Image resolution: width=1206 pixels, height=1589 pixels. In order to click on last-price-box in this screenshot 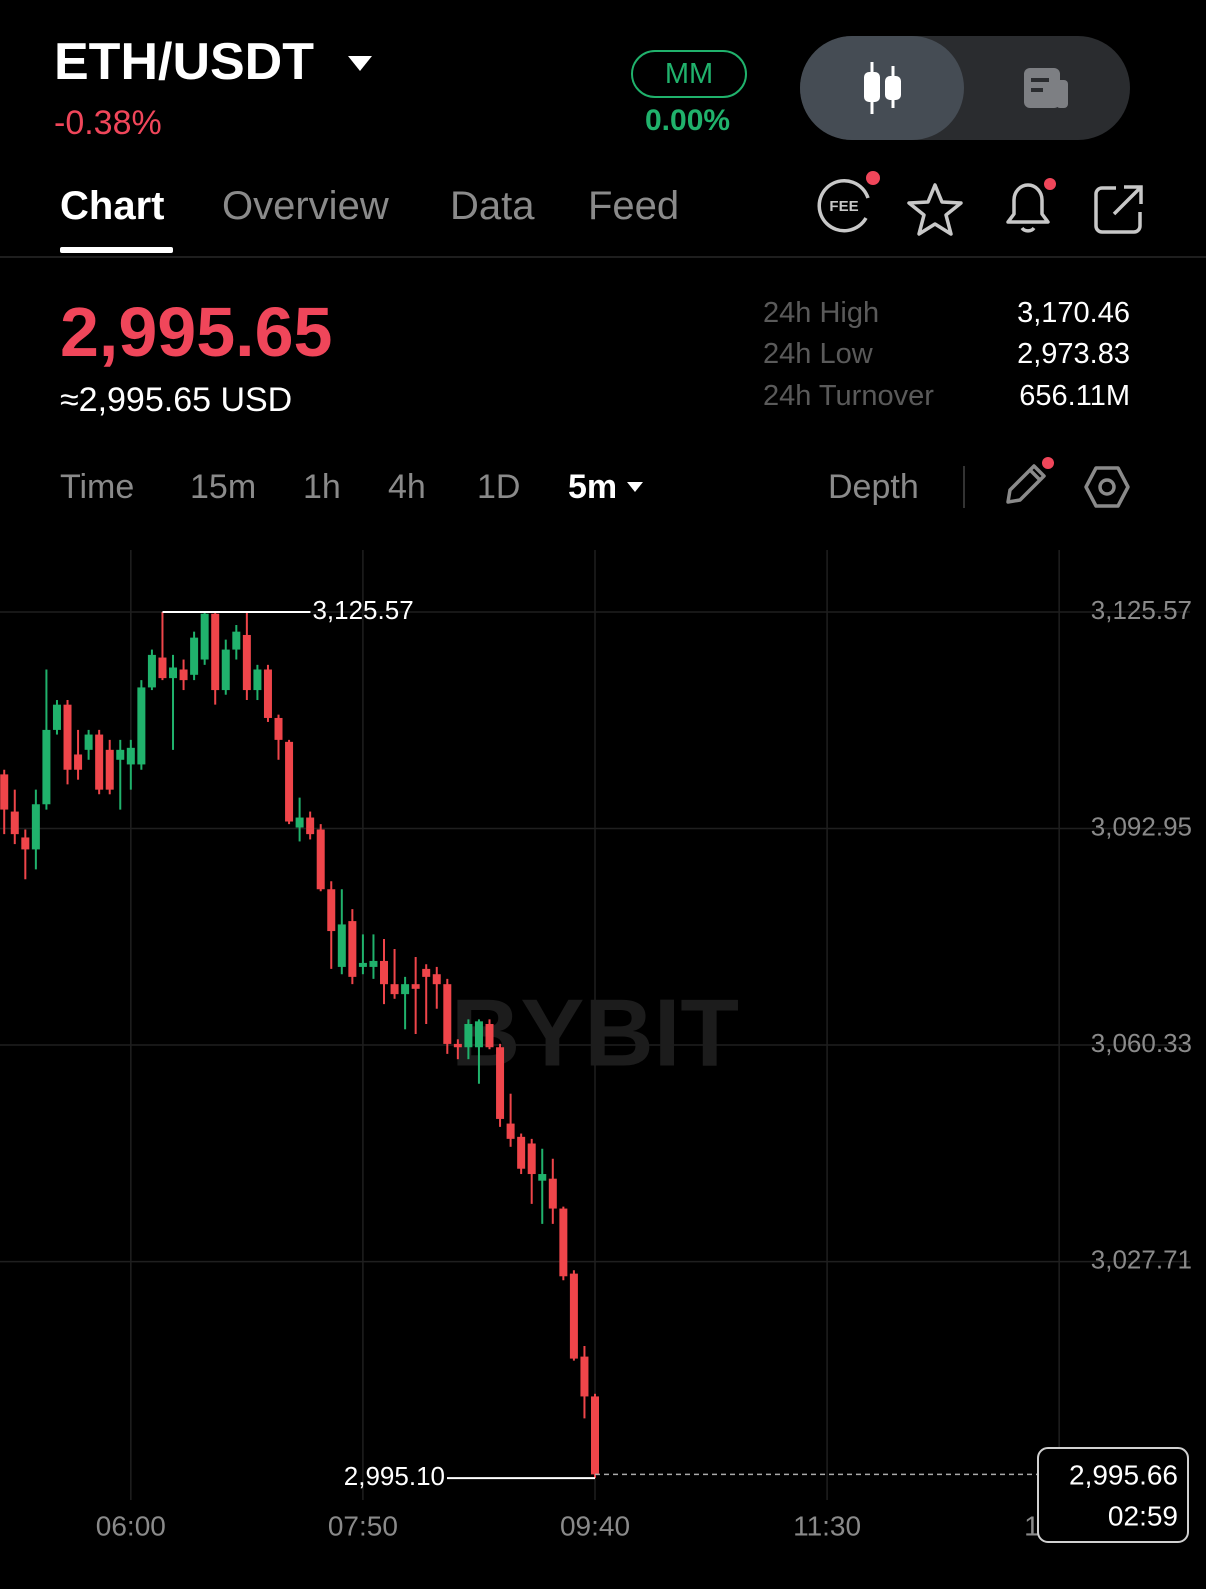, I will do `click(1113, 1495)`.